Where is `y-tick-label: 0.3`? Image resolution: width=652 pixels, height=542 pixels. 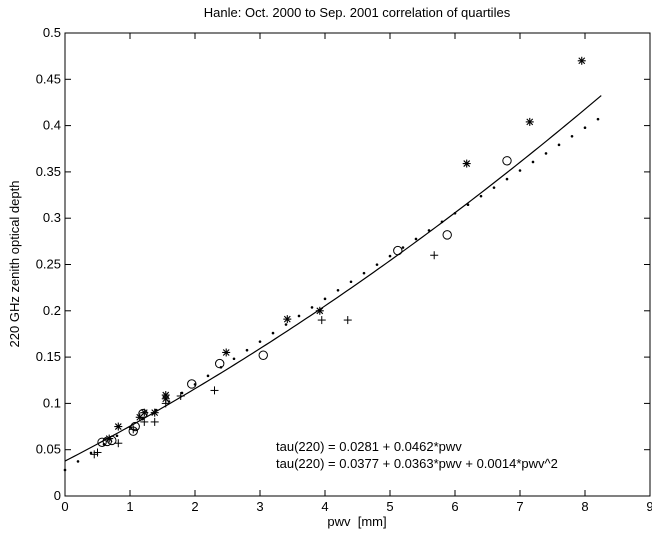
y-tick-label: 0.3 is located at coordinates (52, 217).